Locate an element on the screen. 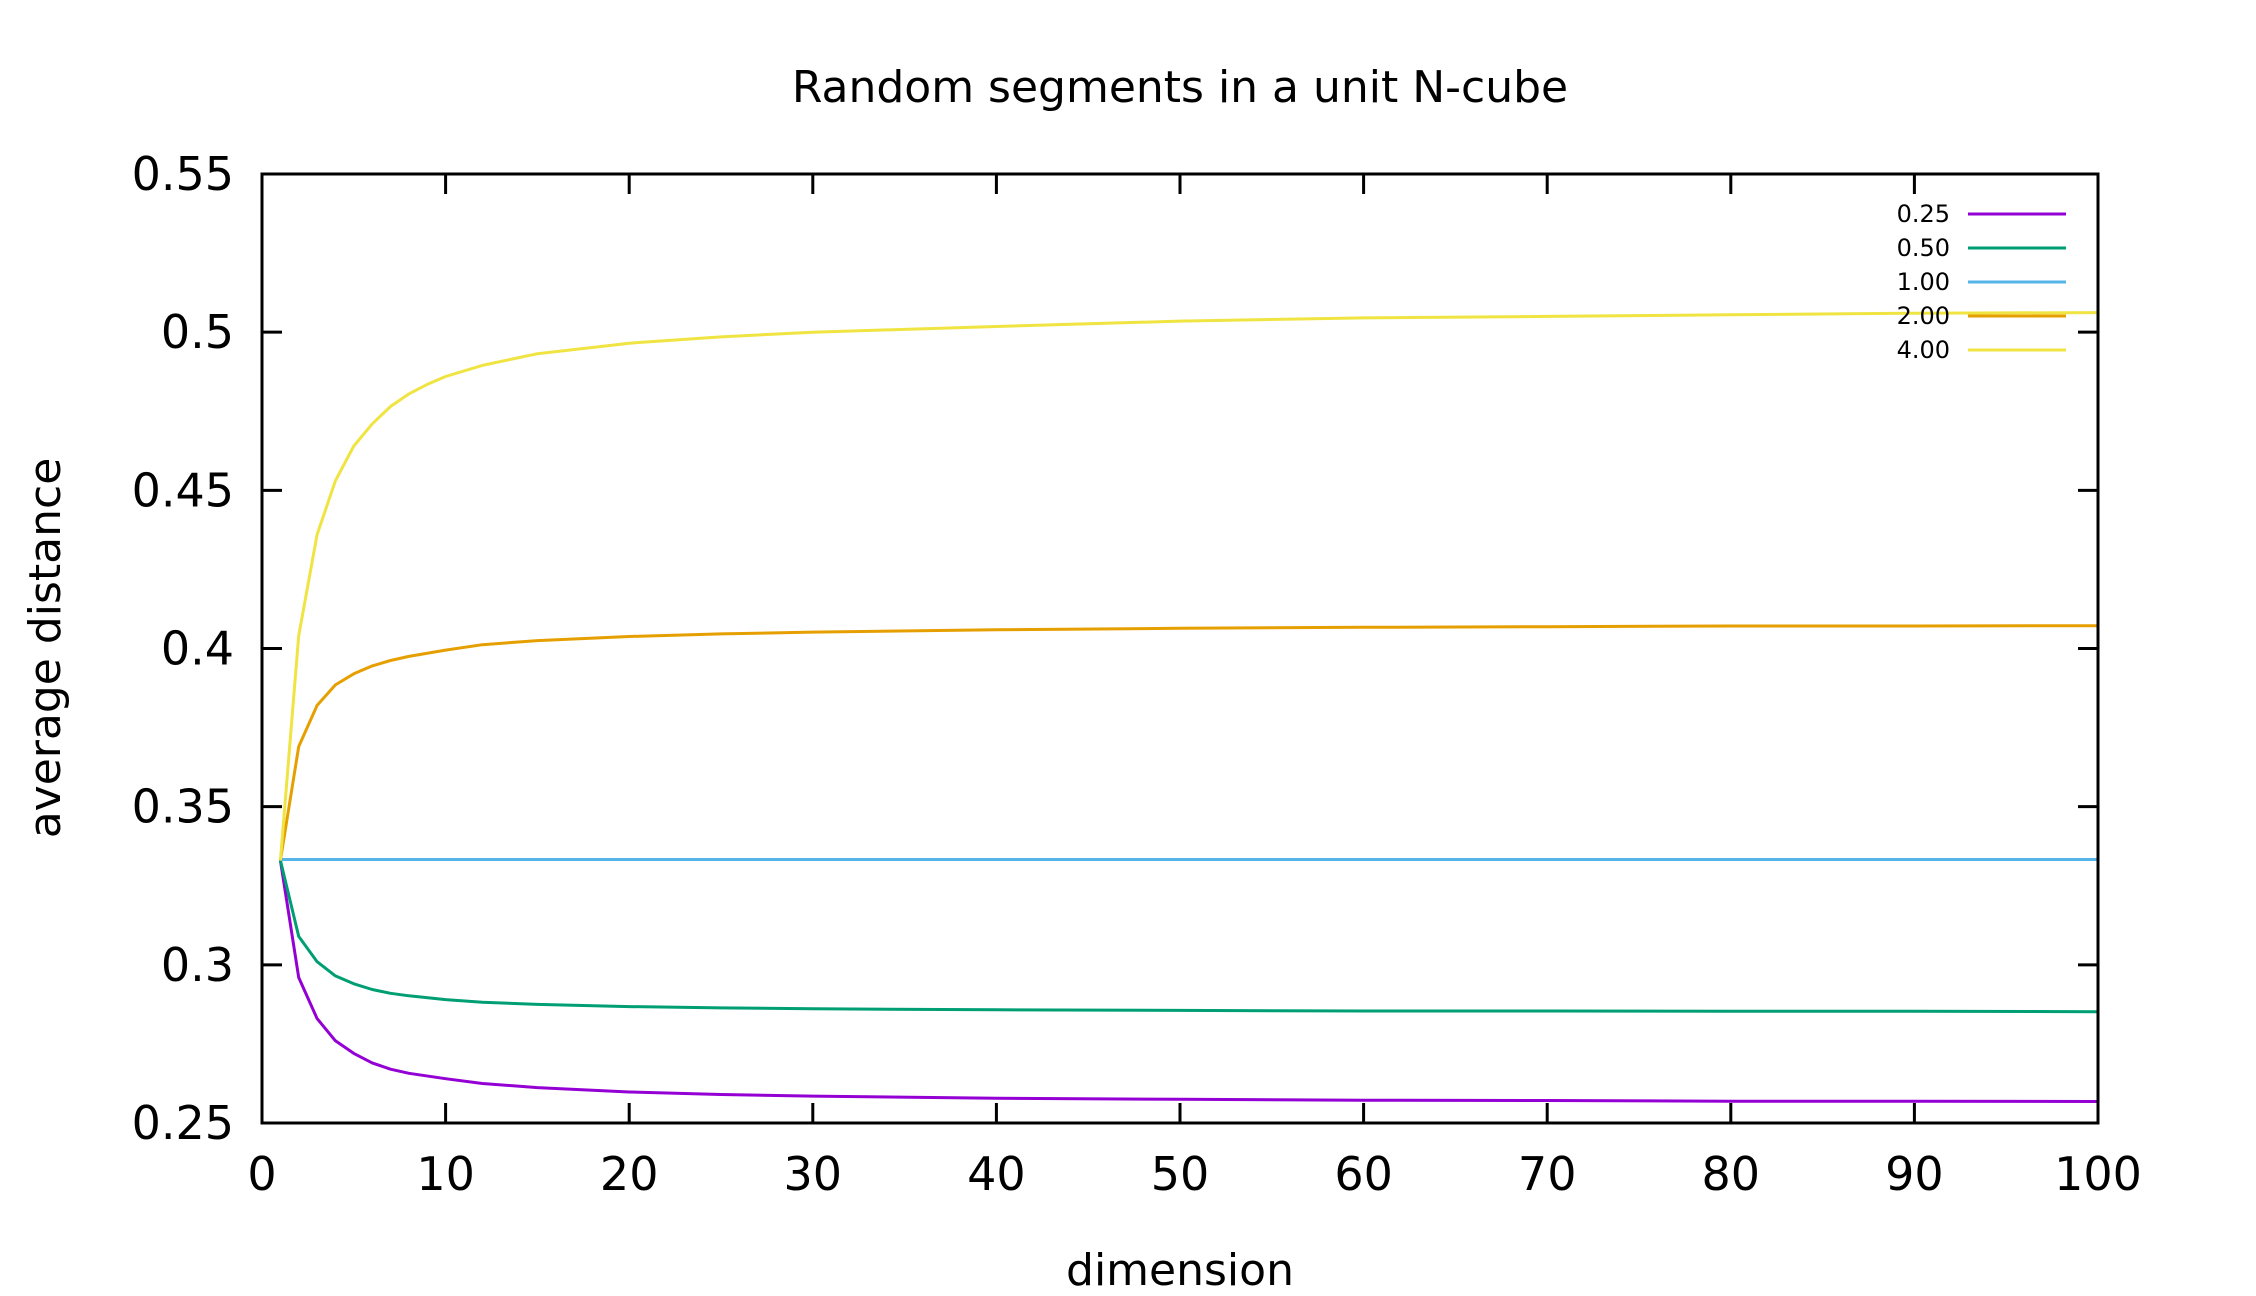 The height and width of the screenshot is (1296, 2256). x-tick-label: 30 is located at coordinates (813, 1174).